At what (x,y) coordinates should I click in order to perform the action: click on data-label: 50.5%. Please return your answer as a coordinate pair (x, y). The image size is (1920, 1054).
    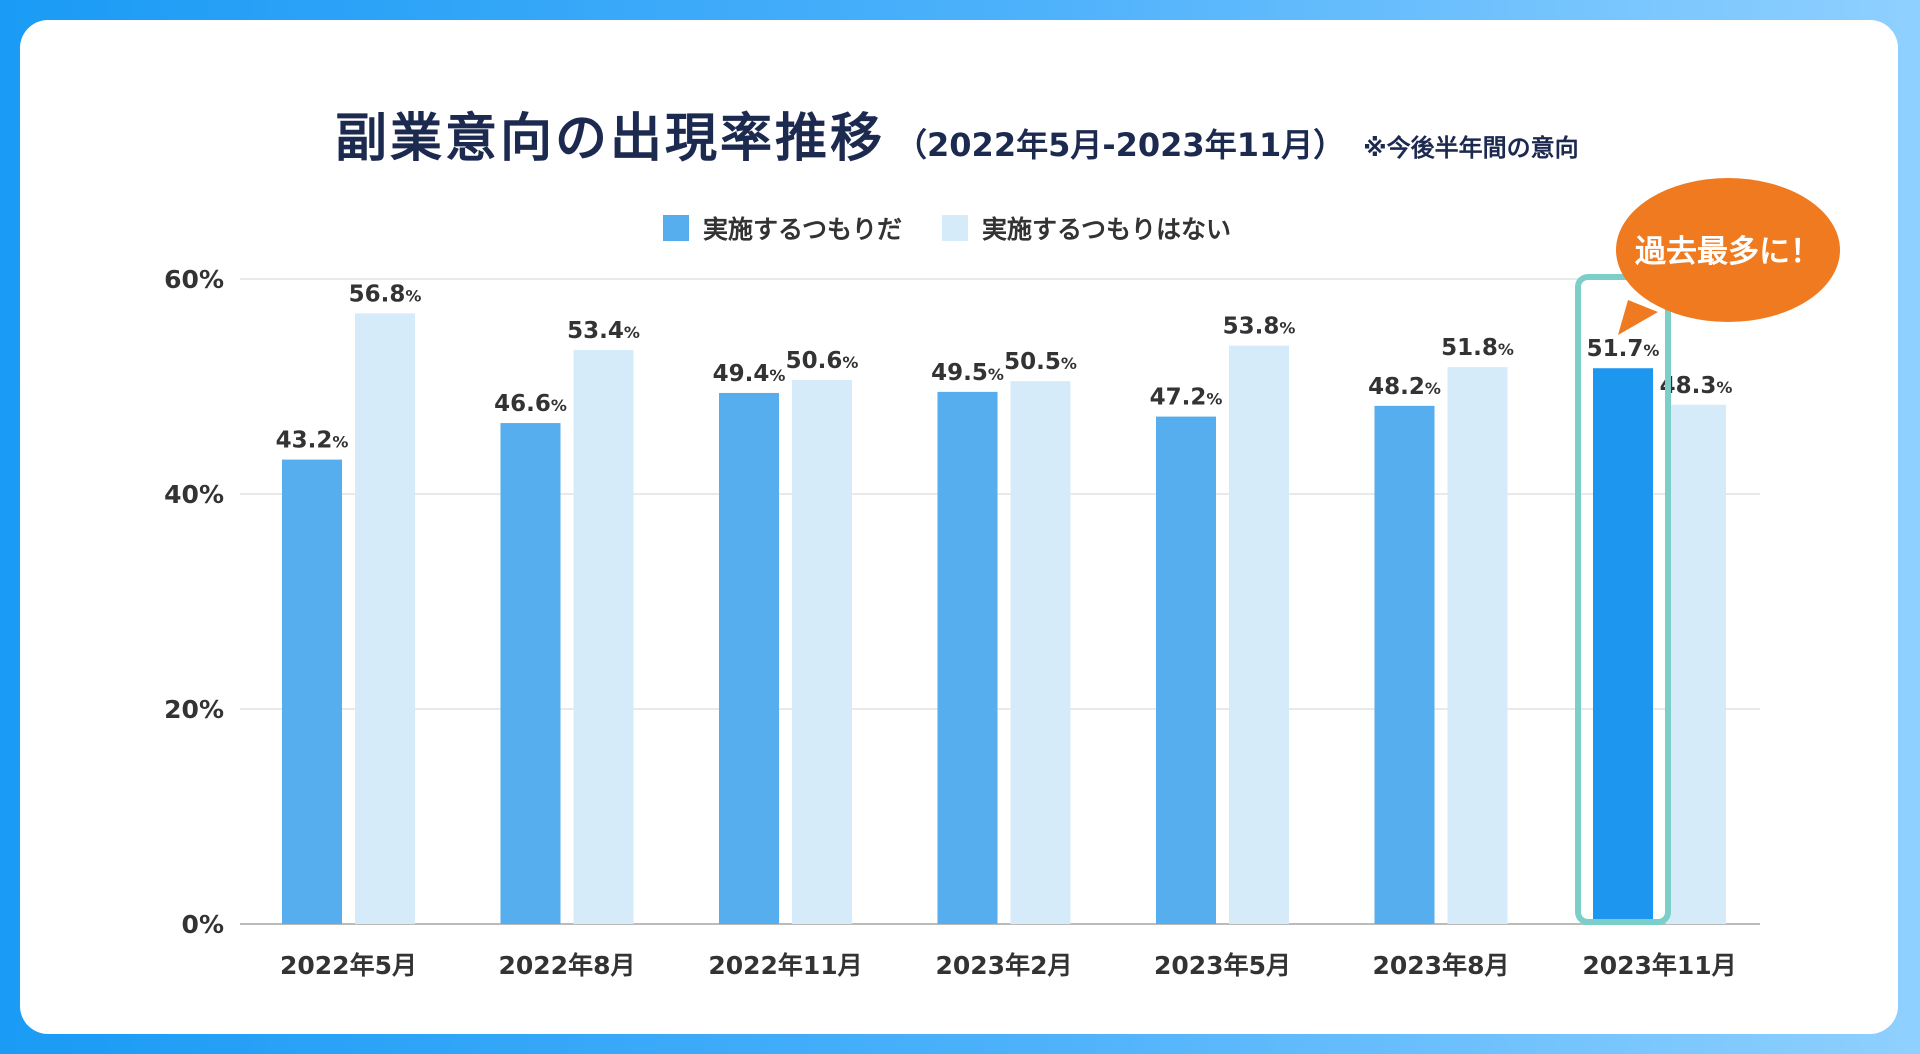
    Looking at the image, I should click on (1040, 362).